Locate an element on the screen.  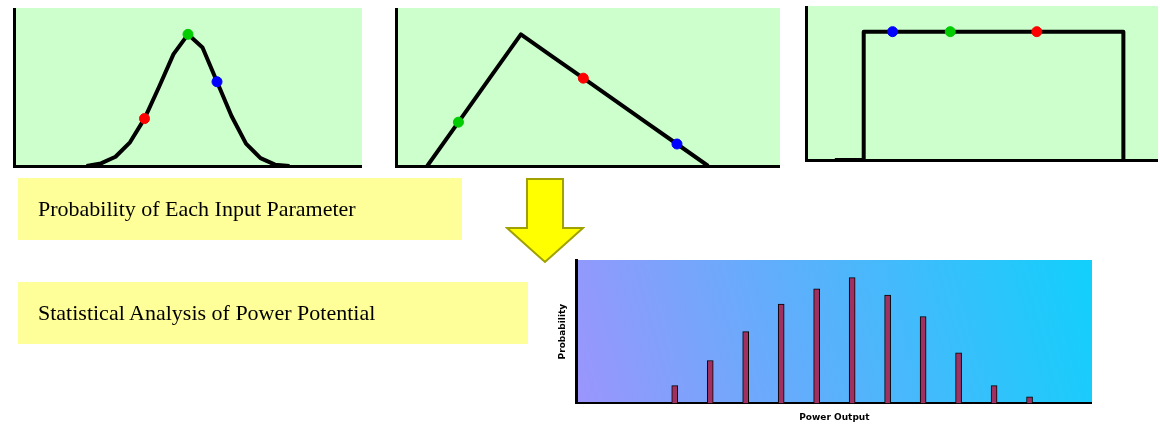
text: Statistical Analysis of Power Potential is located at coordinates (273, 313).